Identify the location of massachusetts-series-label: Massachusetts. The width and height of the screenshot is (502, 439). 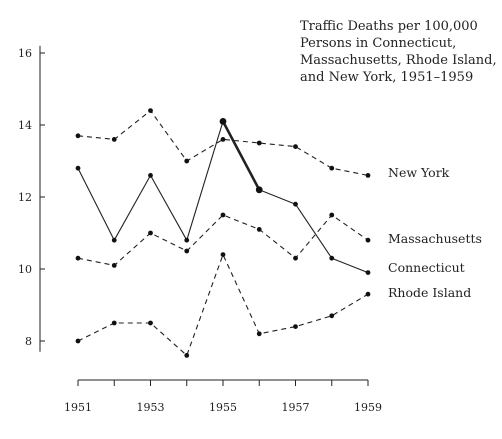
(435, 238).